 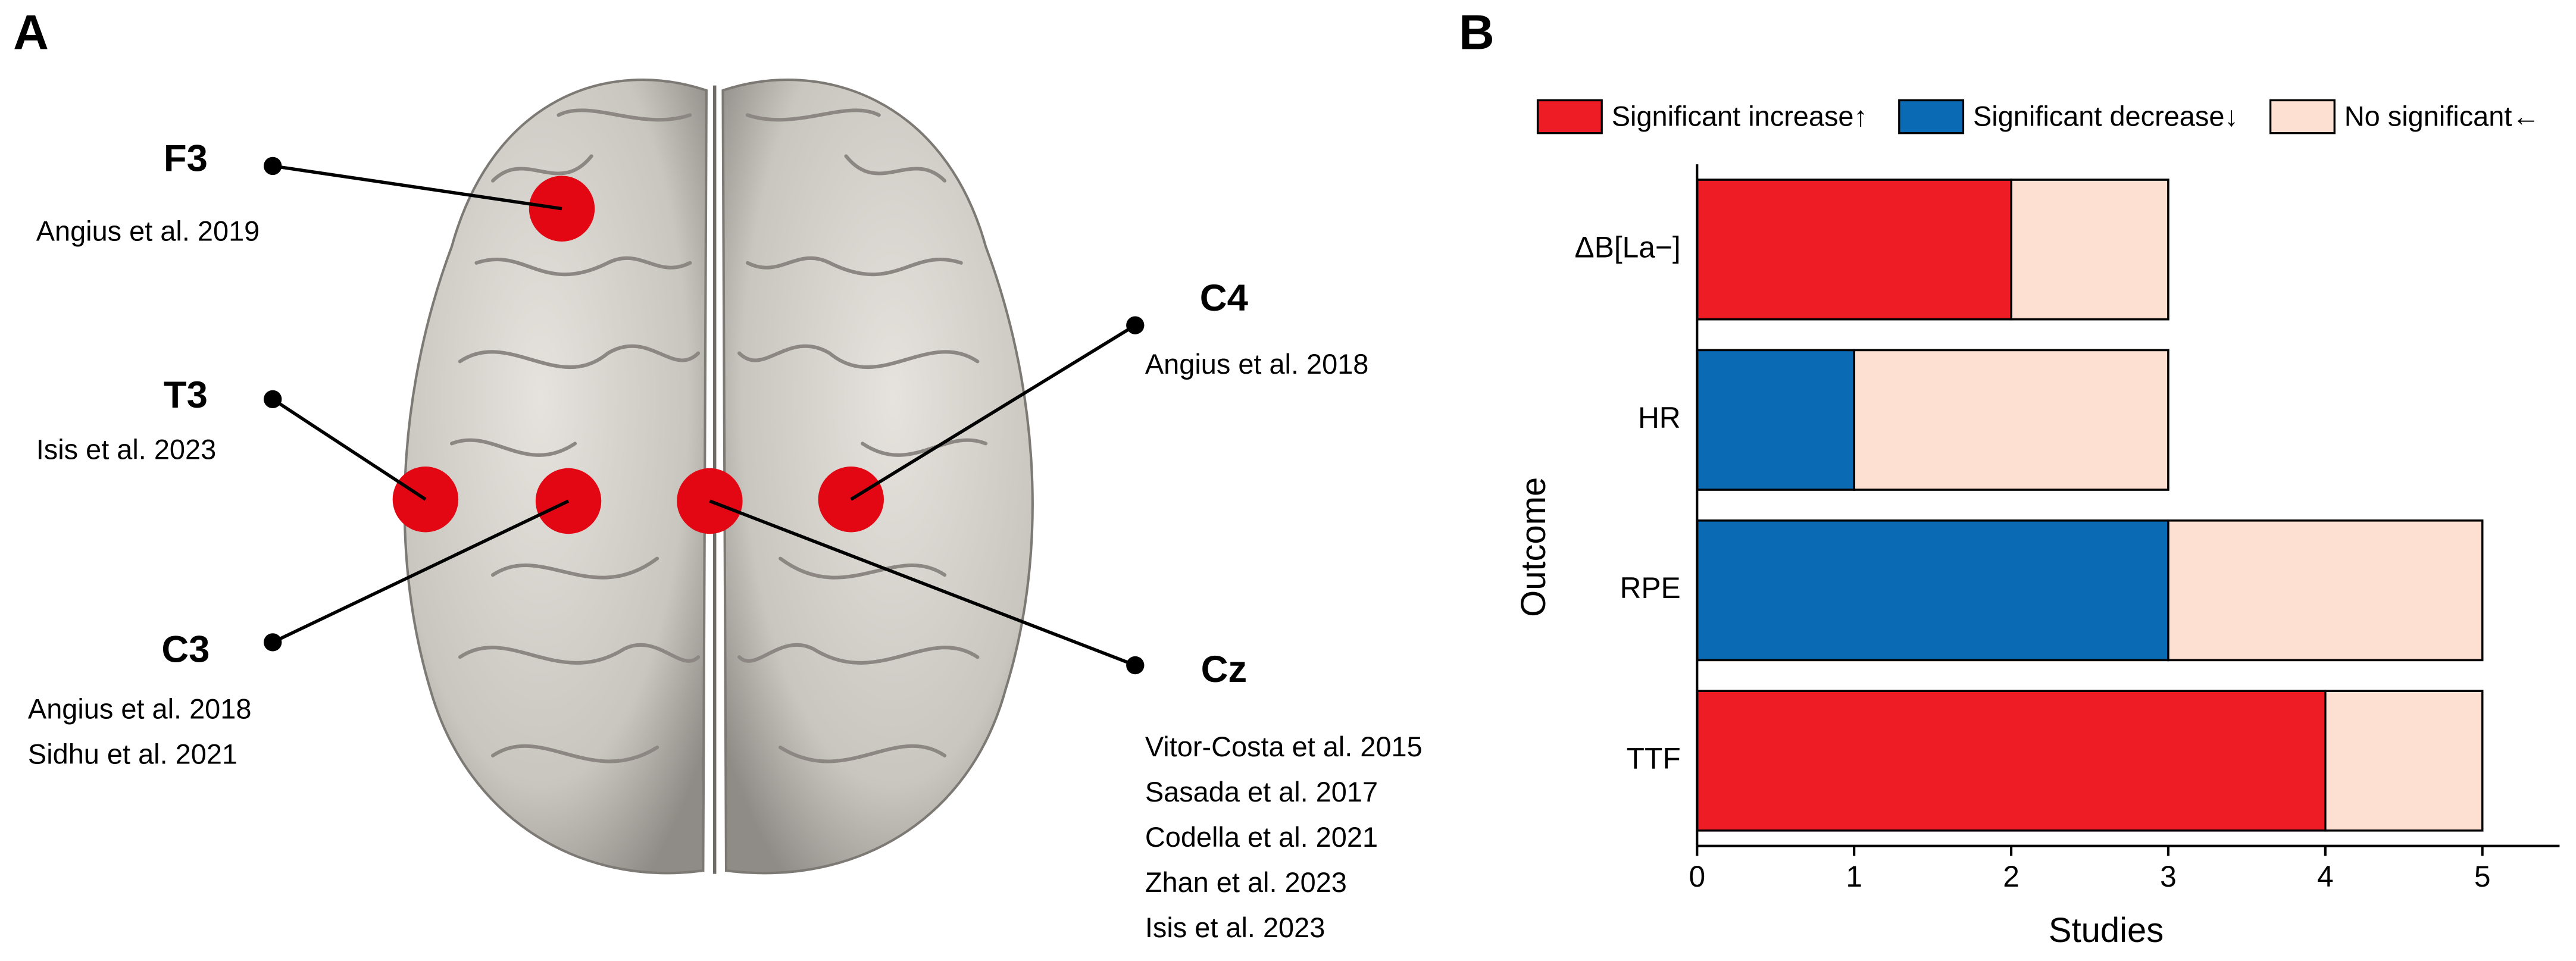 What do you see at coordinates (1697, 877) in the screenshot?
I see `x-tick-label: 0` at bounding box center [1697, 877].